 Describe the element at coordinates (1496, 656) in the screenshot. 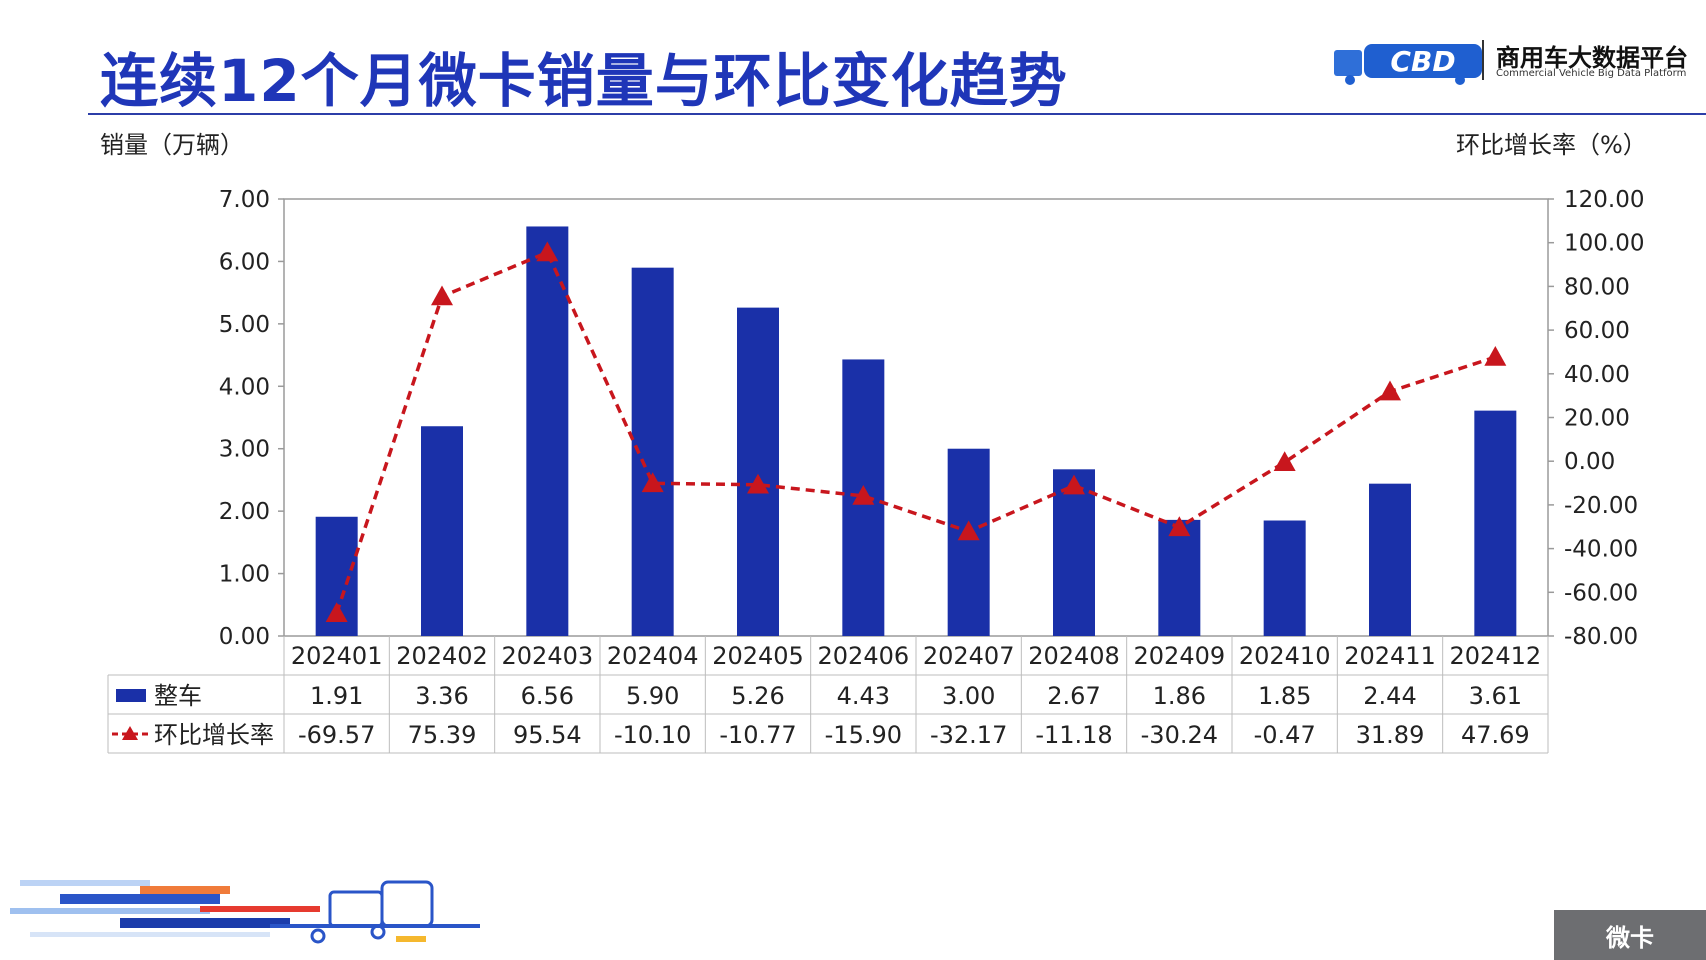

I see `category-label: 202412` at that location.